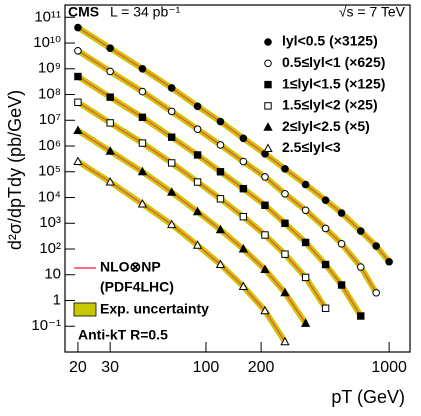 This screenshot has width=421, height=416. I want to click on x-tick-label: 100, so click(206, 367).